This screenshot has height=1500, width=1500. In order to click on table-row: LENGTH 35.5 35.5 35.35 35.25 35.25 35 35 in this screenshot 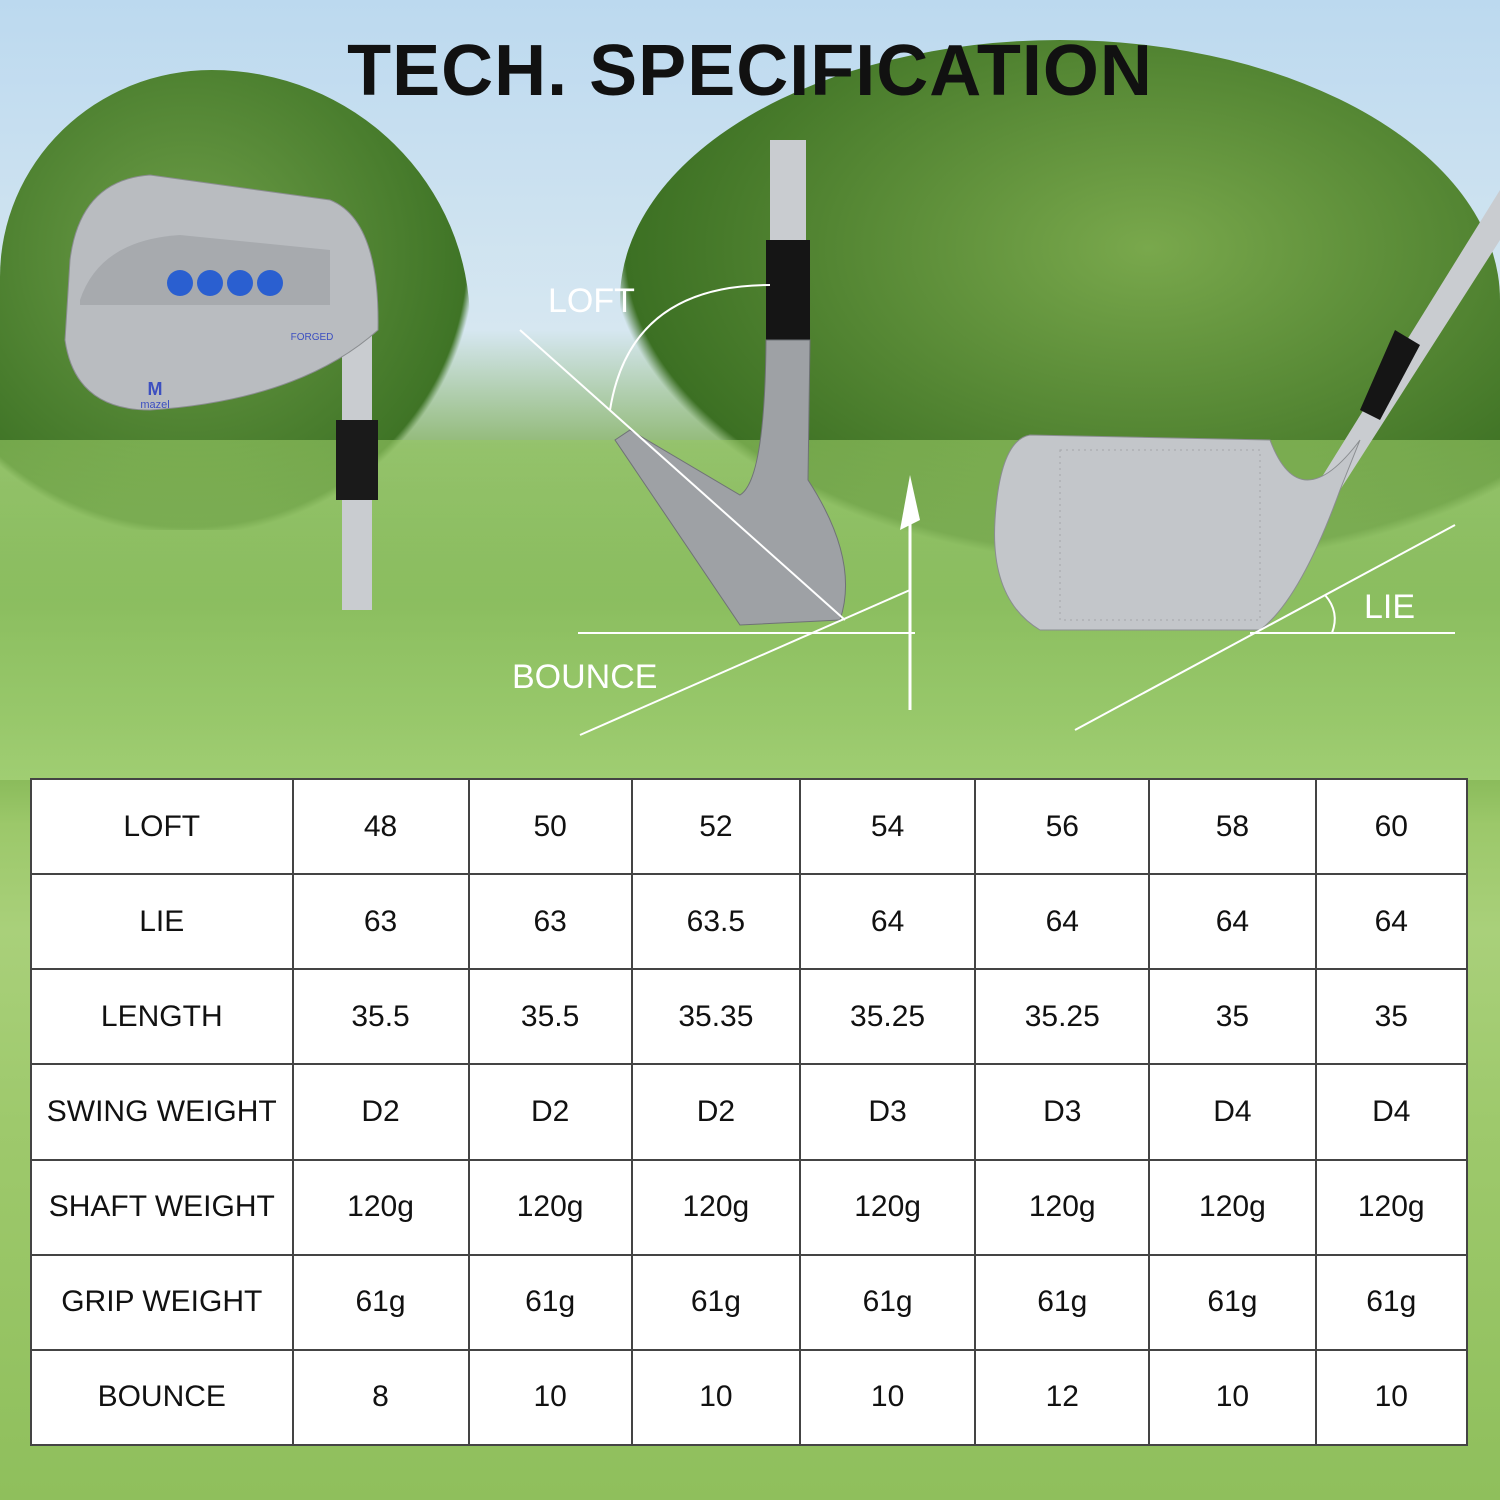, I will do `click(749, 1017)`.